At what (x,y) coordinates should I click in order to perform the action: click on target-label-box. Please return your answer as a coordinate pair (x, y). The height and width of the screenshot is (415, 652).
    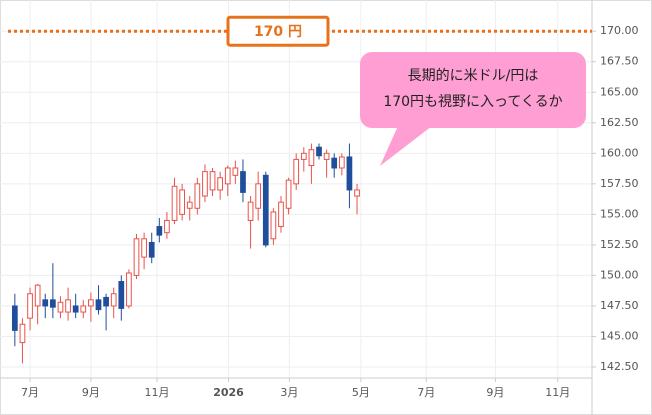
    Looking at the image, I should click on (278, 31).